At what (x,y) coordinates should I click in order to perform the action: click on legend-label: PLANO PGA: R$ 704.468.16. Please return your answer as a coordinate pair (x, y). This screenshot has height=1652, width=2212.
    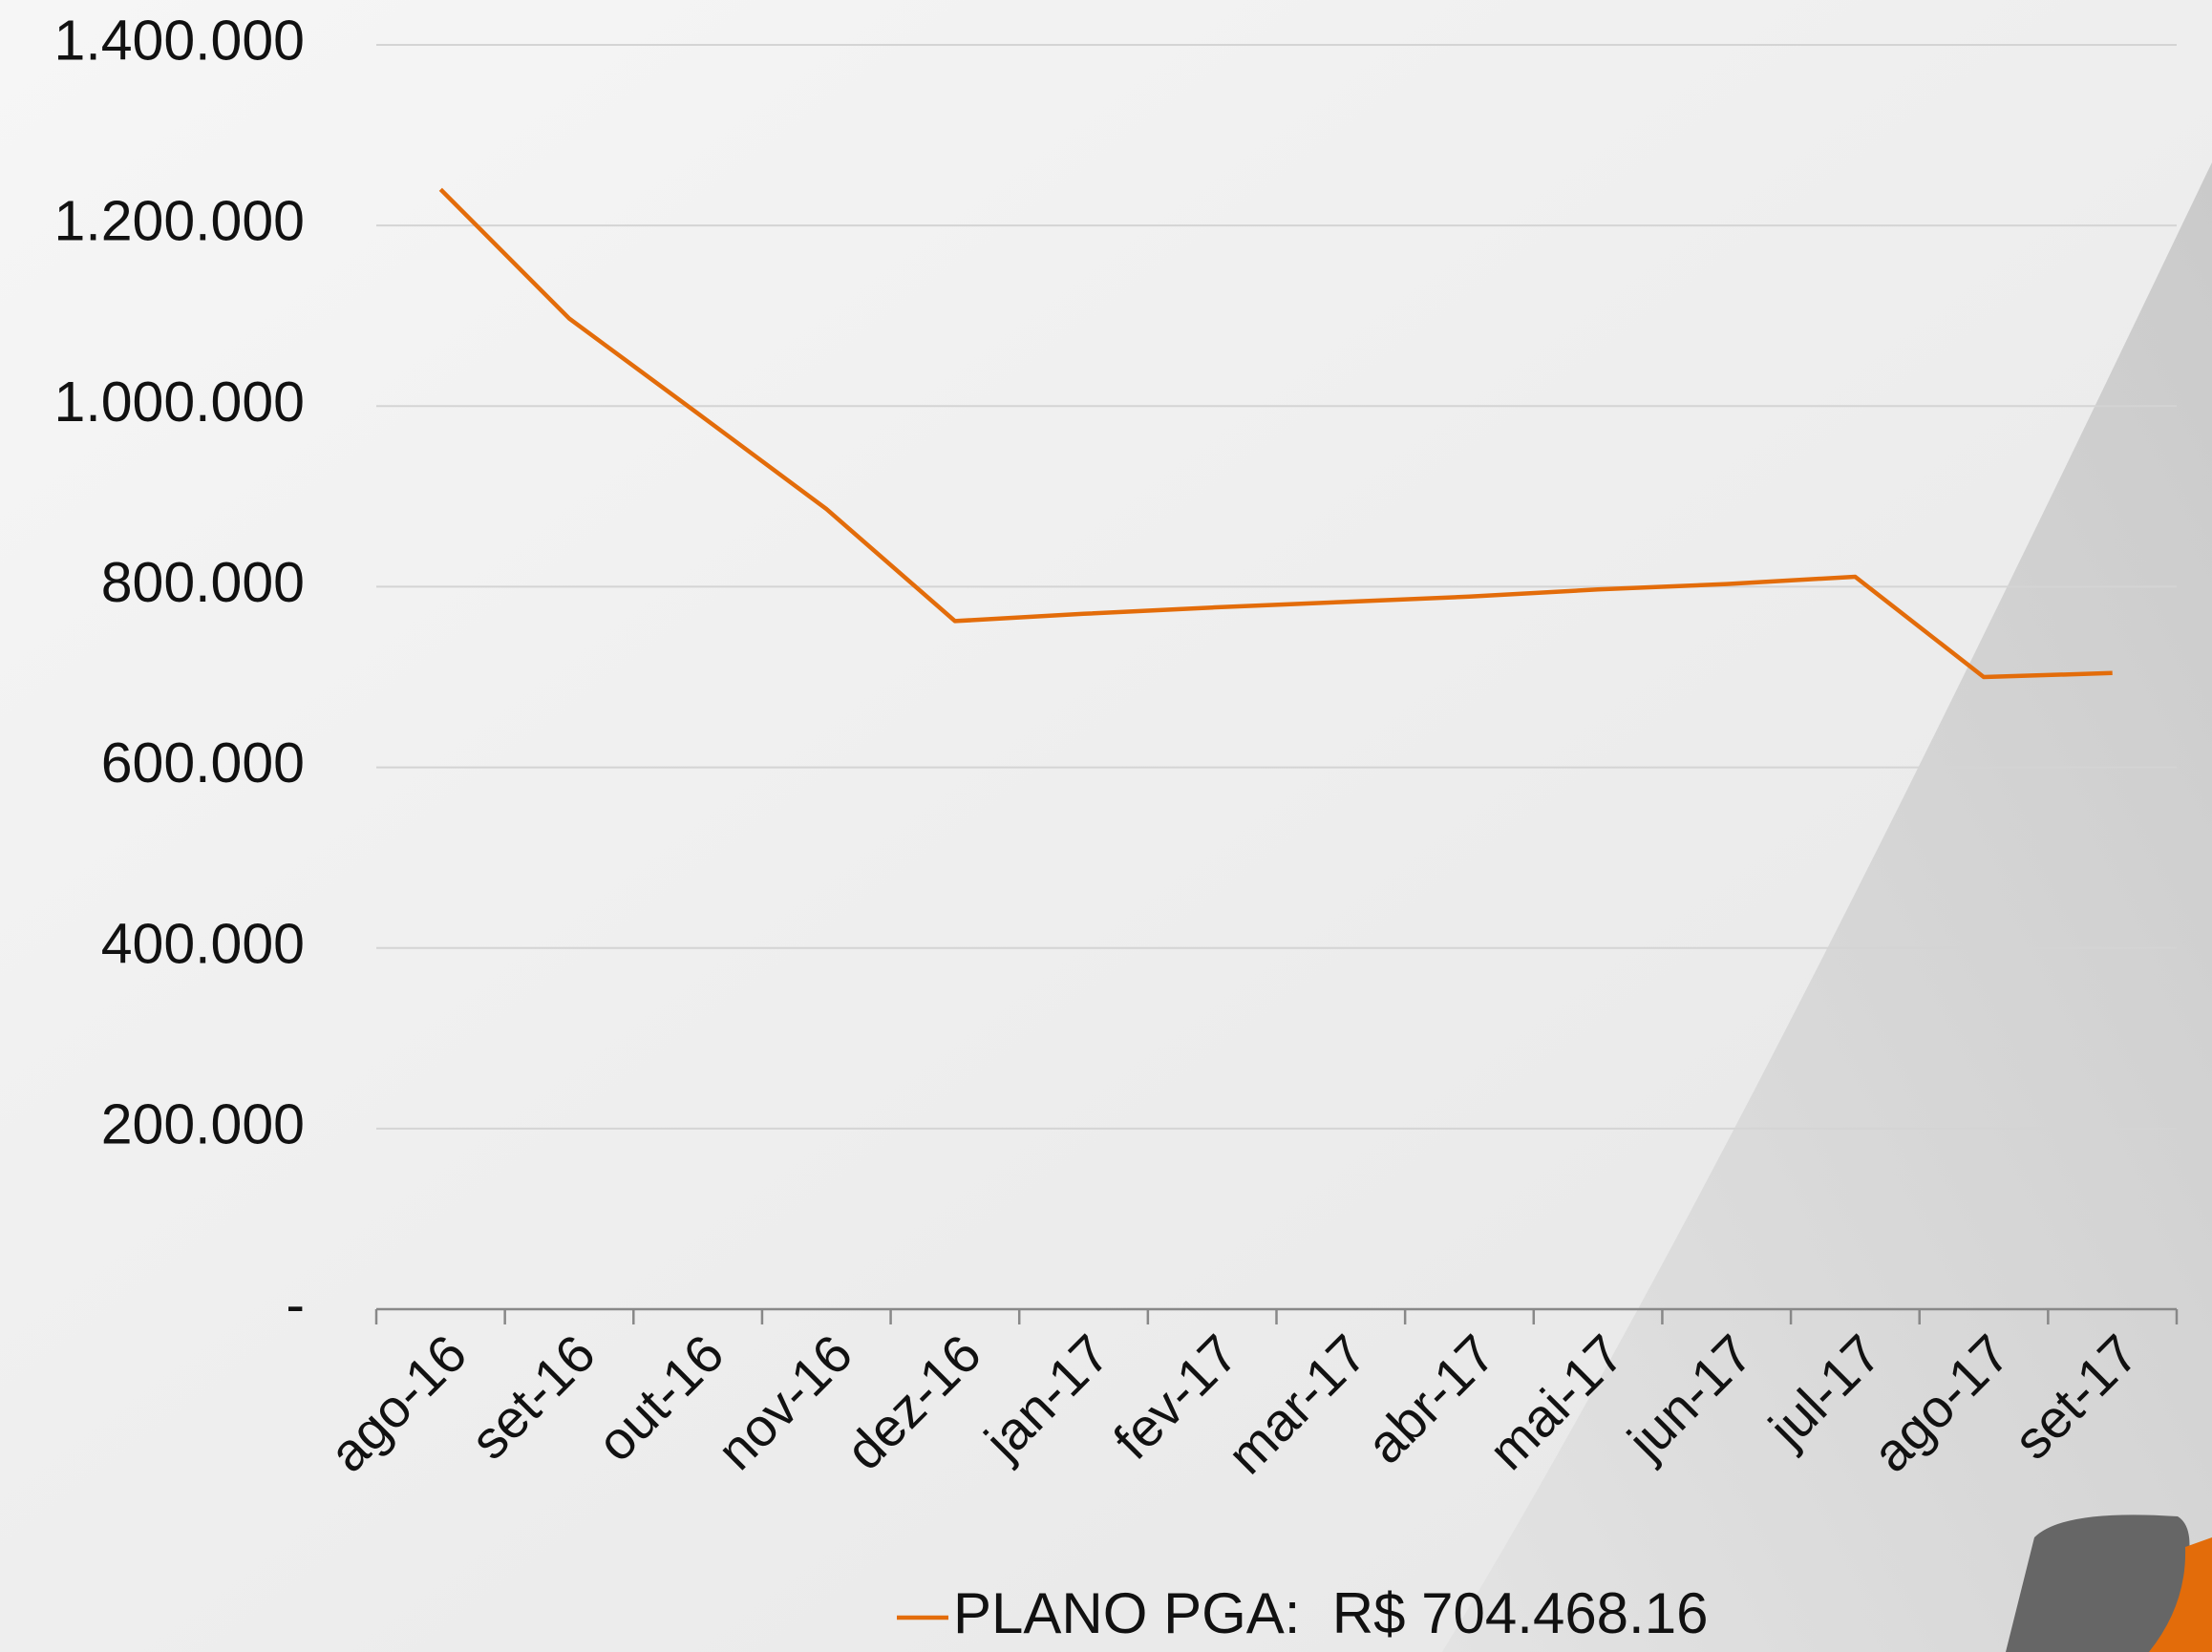
    Looking at the image, I should click on (1330, 1613).